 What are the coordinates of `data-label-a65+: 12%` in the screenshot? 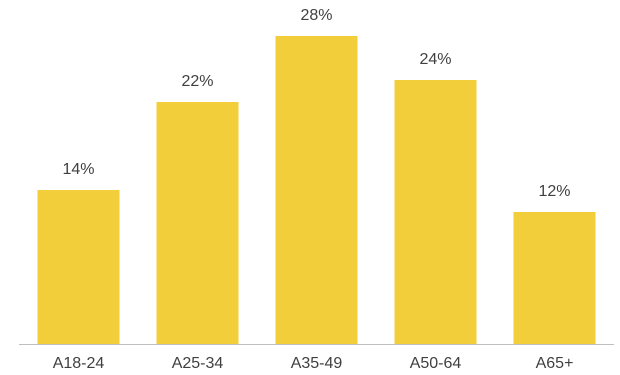 It's located at (554, 191).